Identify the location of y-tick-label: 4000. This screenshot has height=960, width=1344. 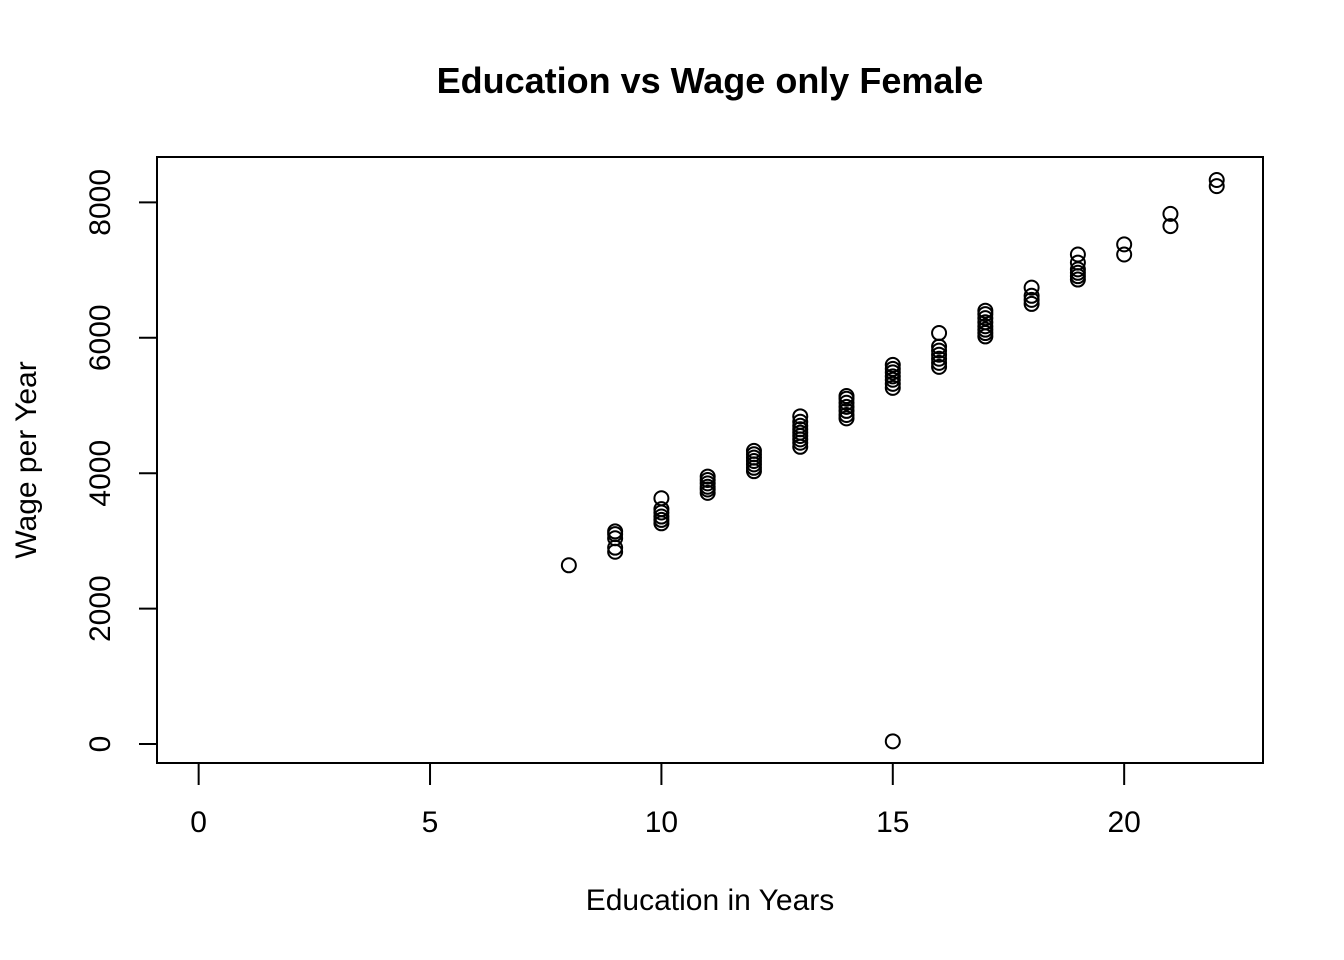
(100, 473).